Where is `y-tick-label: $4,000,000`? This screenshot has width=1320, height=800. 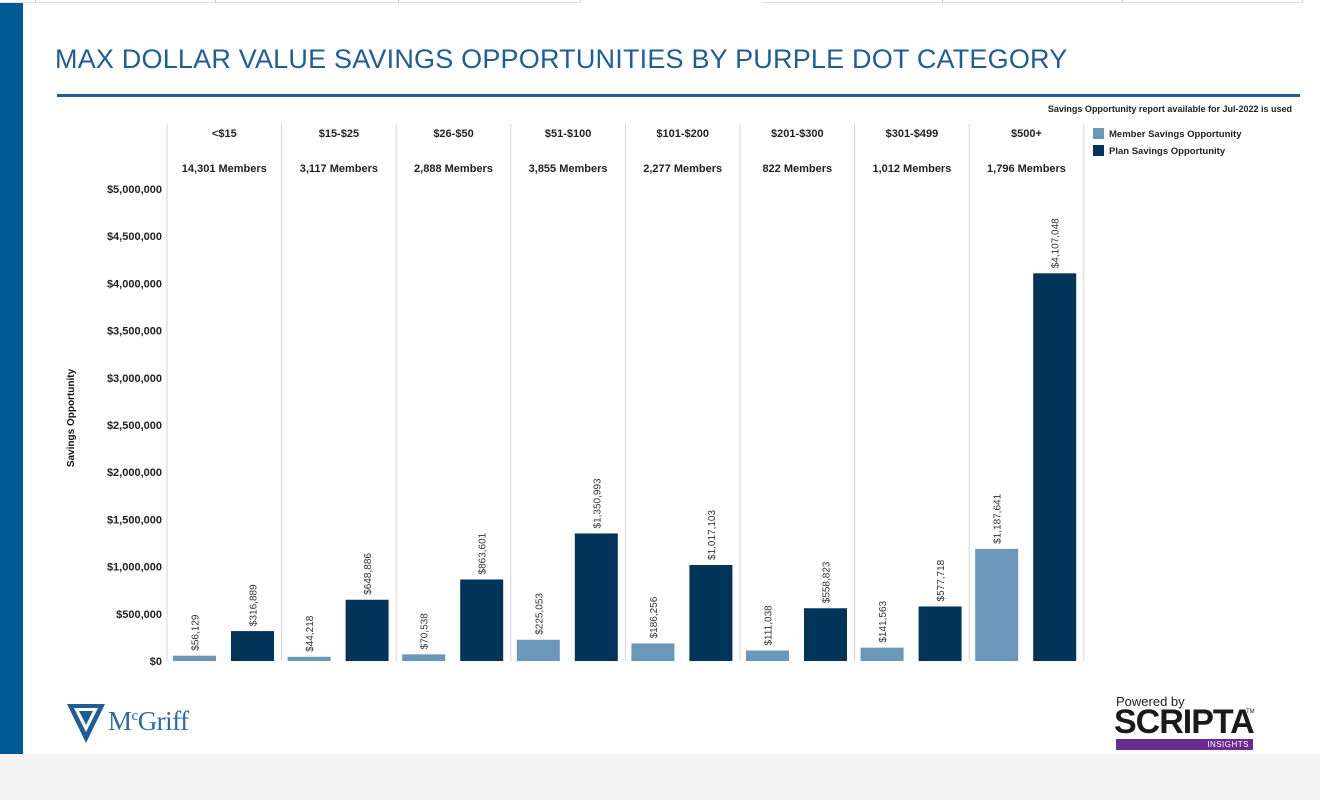
y-tick-label: $4,000,000 is located at coordinates (134, 284).